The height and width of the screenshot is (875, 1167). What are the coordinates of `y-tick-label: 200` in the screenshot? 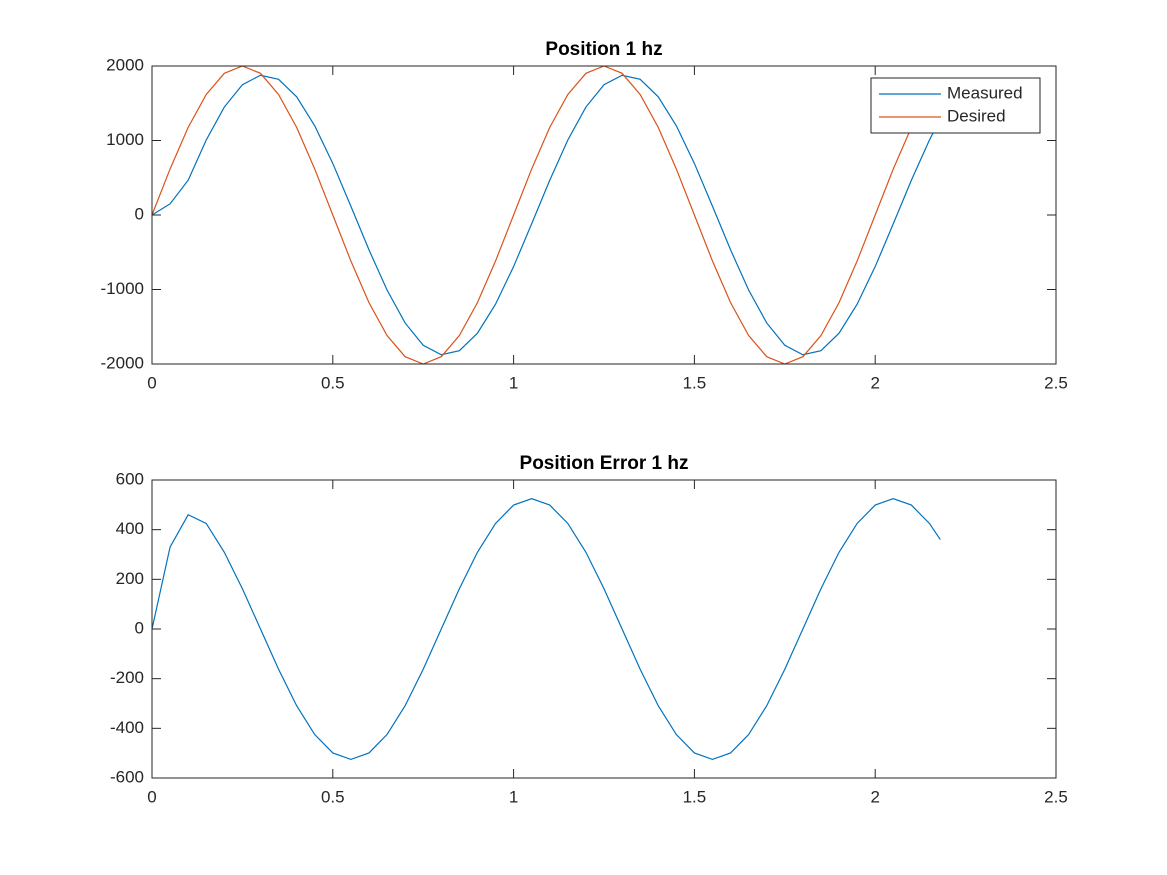 It's located at (130, 578).